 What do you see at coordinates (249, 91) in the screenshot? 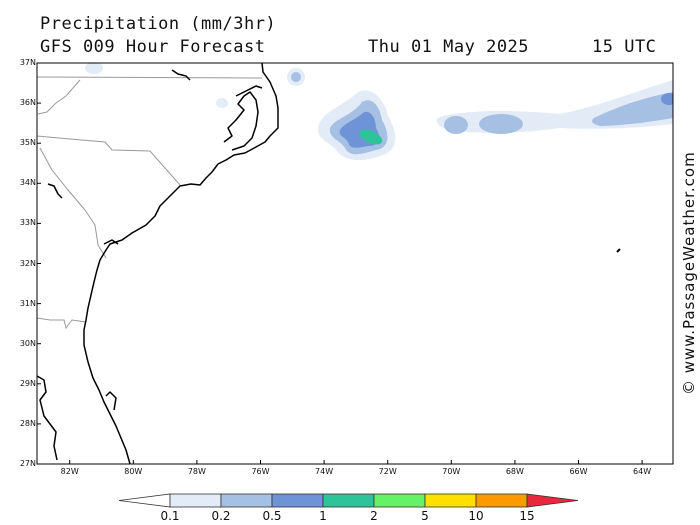
I see `albemarle-sound` at bounding box center [249, 91].